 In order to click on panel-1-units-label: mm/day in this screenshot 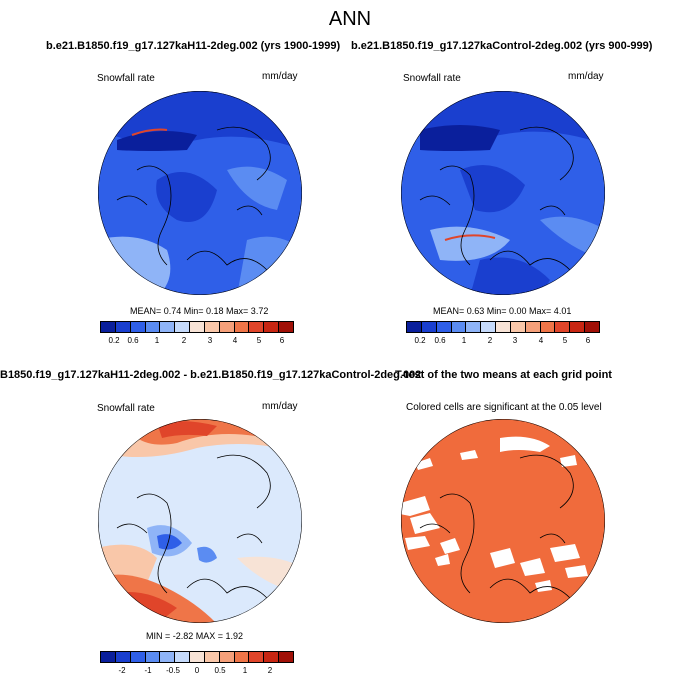, I will do `click(280, 76)`.